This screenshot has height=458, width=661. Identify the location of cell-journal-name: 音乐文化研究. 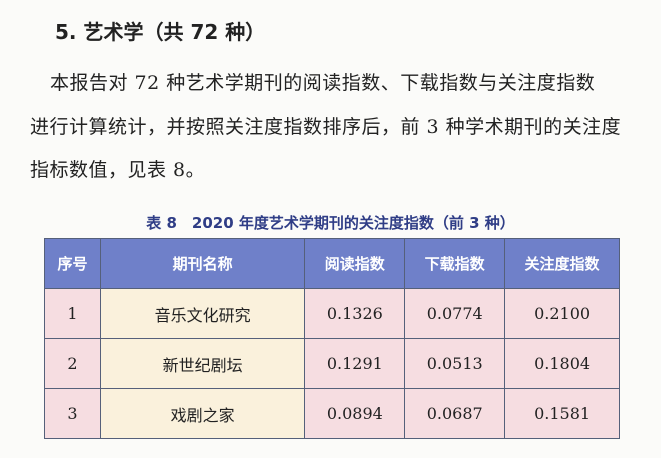
(202, 313).